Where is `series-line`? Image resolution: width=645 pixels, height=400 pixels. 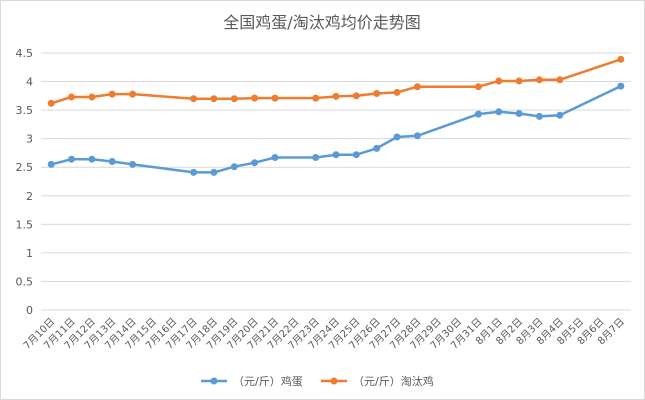
series-line is located at coordinates (336, 81).